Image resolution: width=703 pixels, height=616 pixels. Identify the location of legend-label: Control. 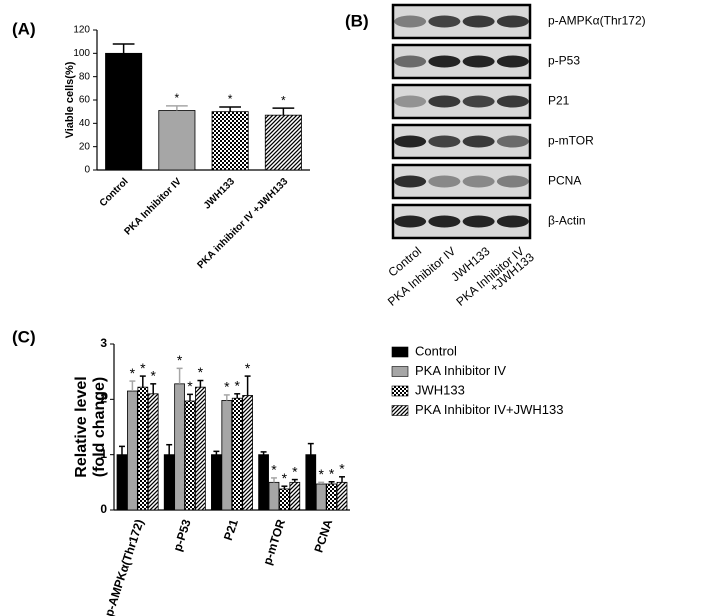
(436, 350).